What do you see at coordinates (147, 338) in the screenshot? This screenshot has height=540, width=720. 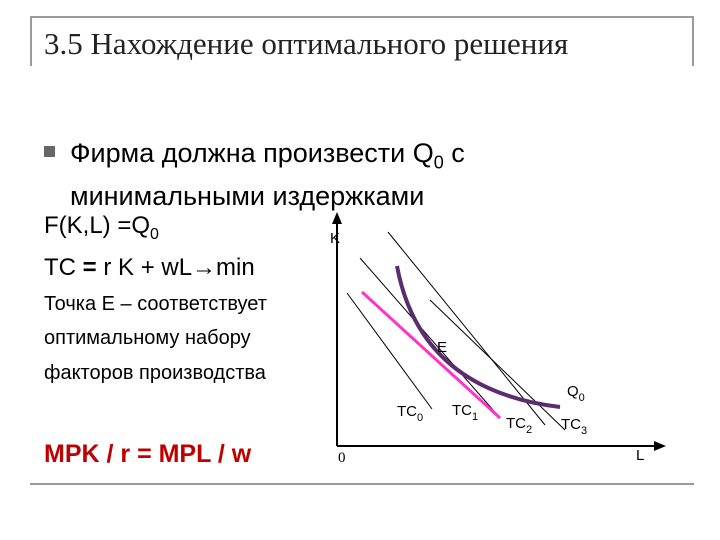 I see `description-line-2: оптимальному набору` at bounding box center [147, 338].